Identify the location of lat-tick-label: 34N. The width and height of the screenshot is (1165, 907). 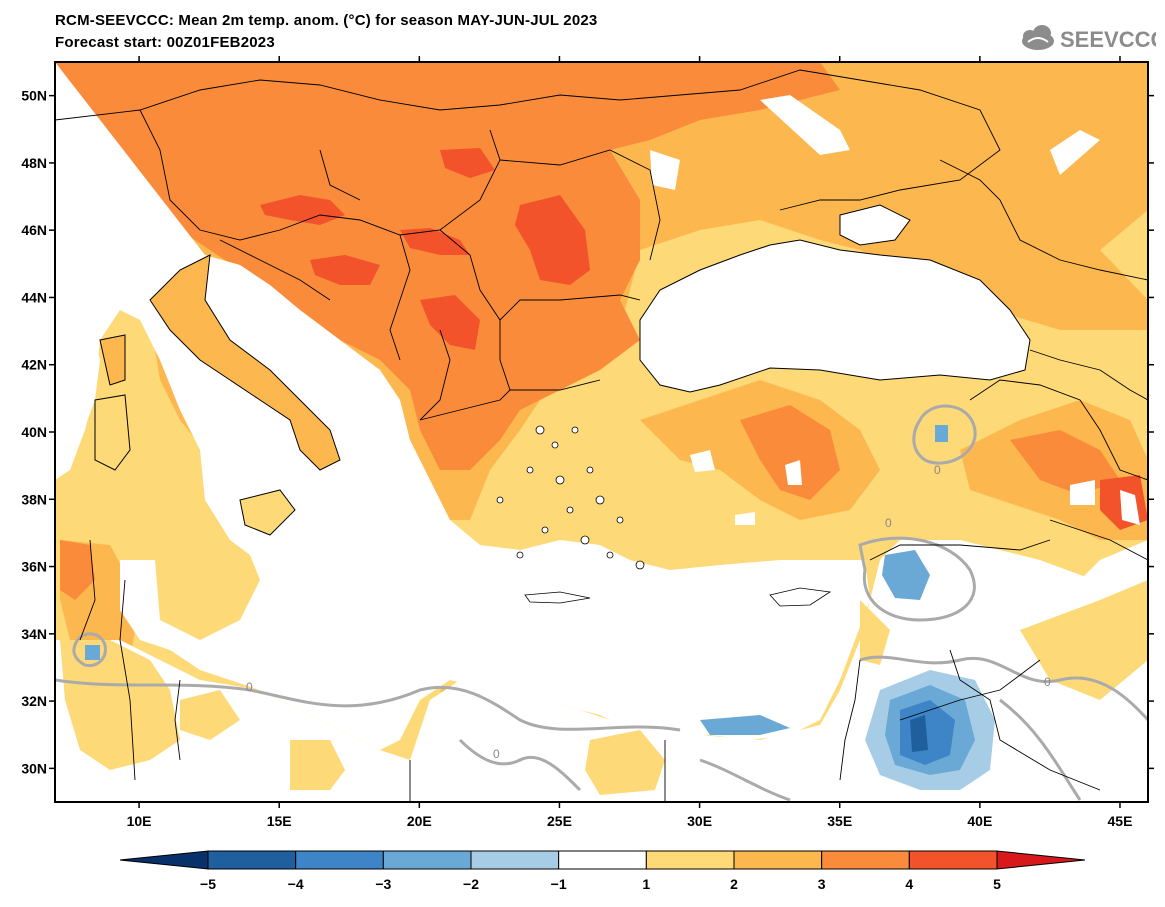
(34, 634).